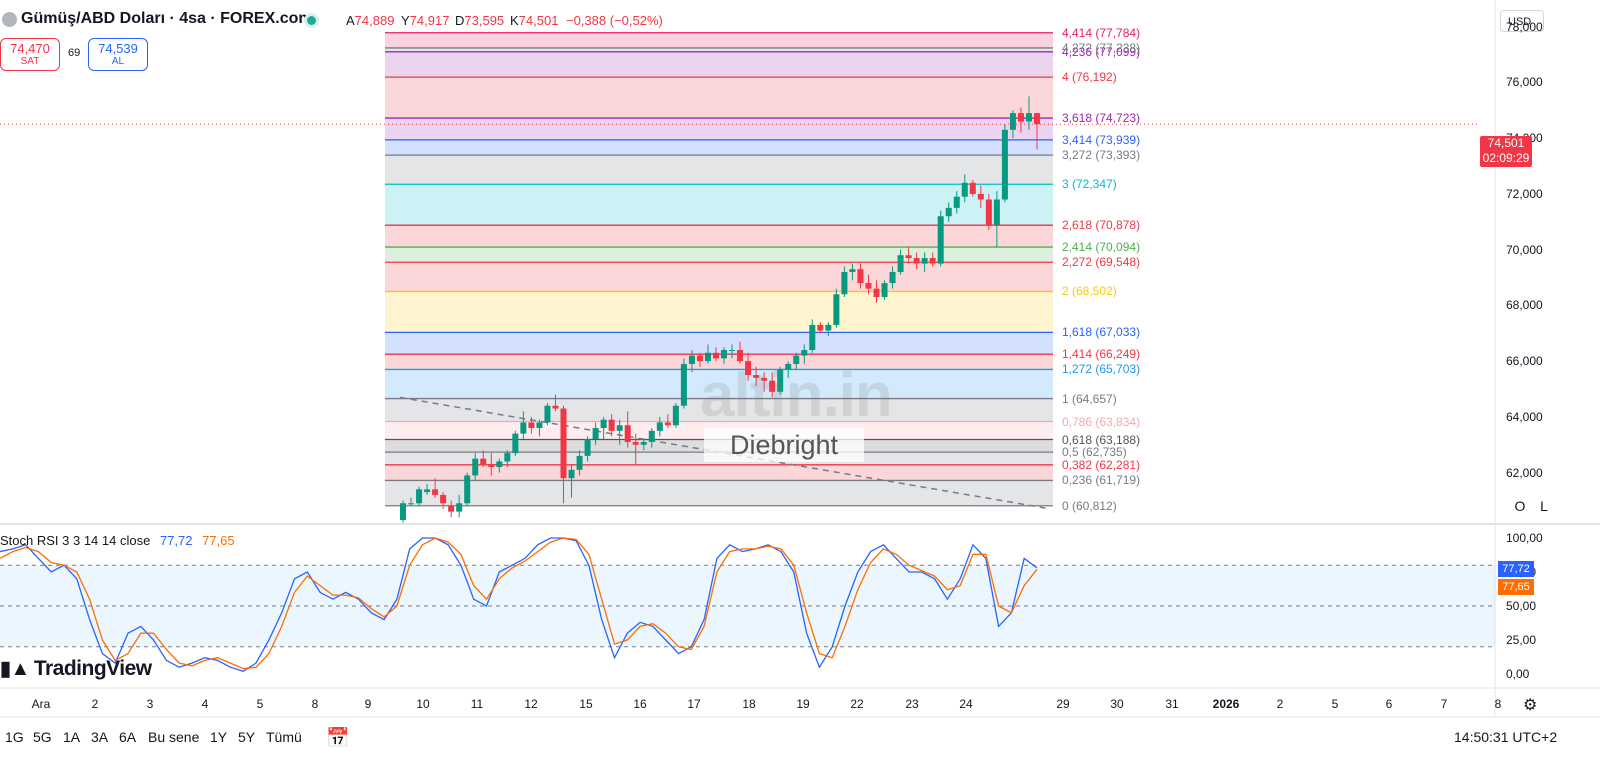 The width and height of the screenshot is (1600, 772). Describe the element at coordinates (176, 540) in the screenshot. I see `stoch-rsi-k-value: 77,72` at that location.